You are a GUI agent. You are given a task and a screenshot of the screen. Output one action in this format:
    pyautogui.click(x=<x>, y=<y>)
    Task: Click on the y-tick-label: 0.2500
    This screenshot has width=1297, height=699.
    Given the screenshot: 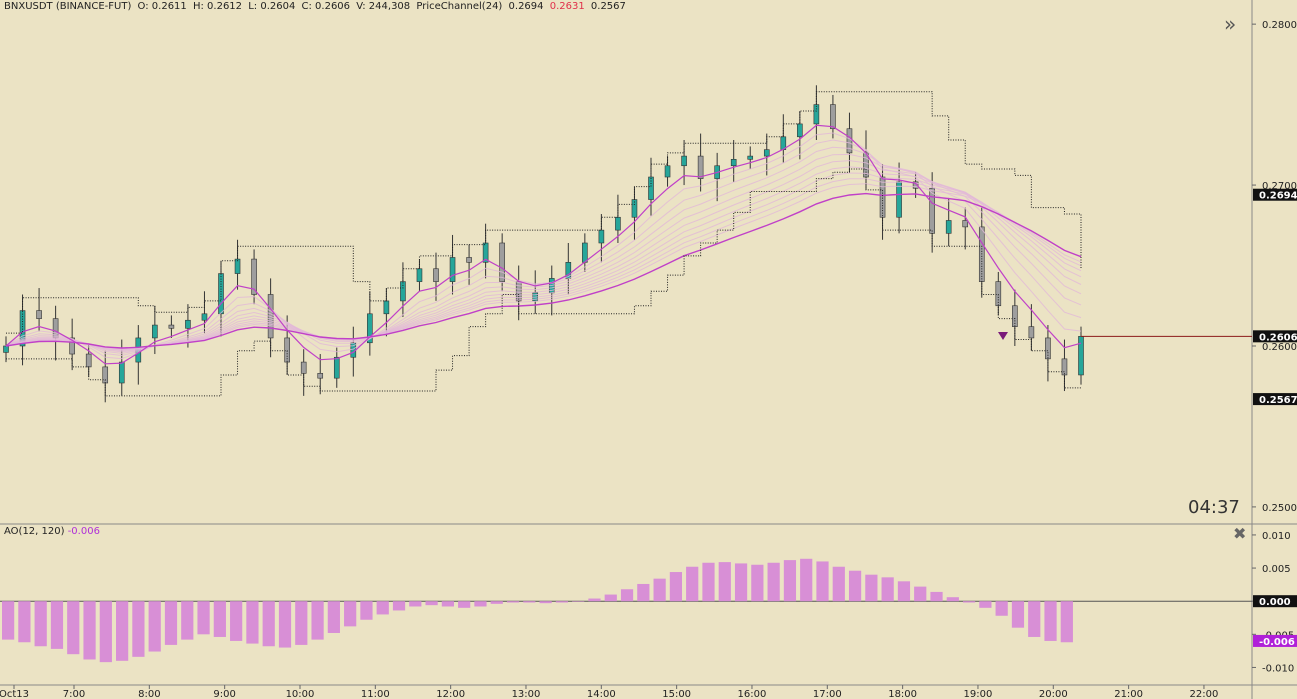 What is the action you would take?
    pyautogui.click(x=1279, y=508)
    